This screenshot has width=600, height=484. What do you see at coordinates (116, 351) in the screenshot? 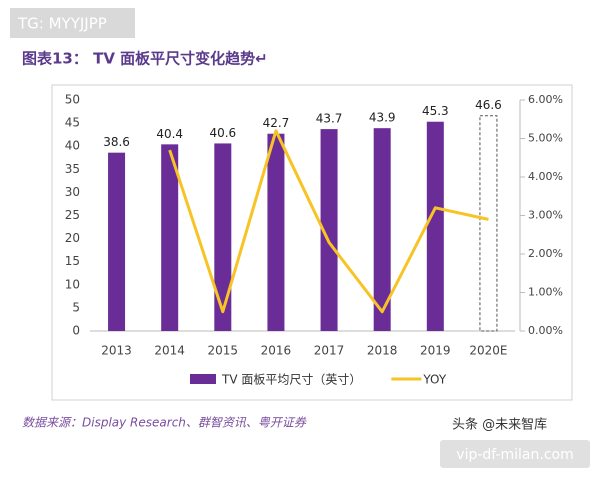
I see `x-tick-label: 2013` at bounding box center [116, 351].